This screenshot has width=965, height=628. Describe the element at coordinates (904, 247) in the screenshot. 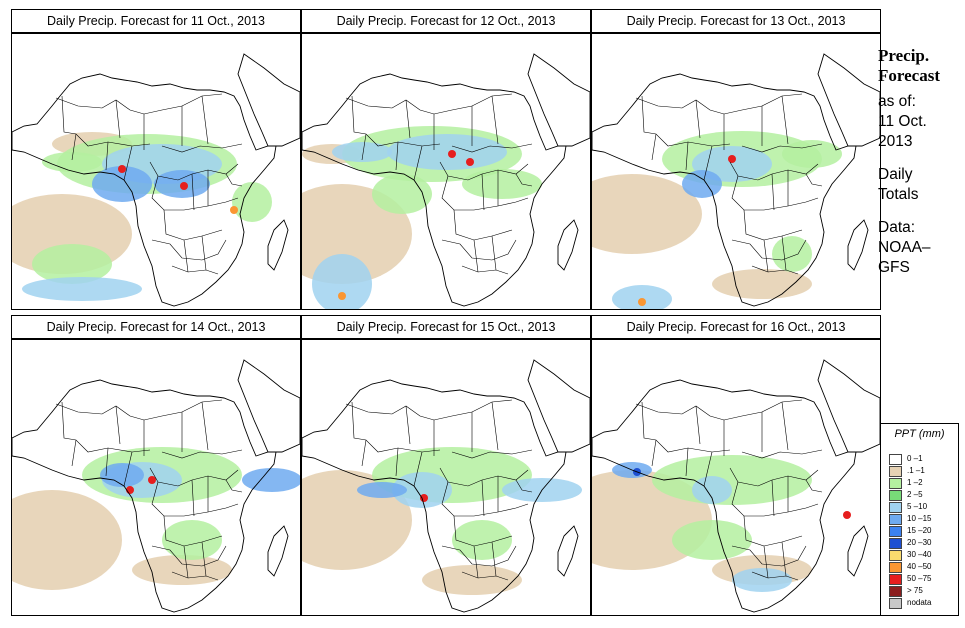

I see `source-line-1: NOAA–` at that location.